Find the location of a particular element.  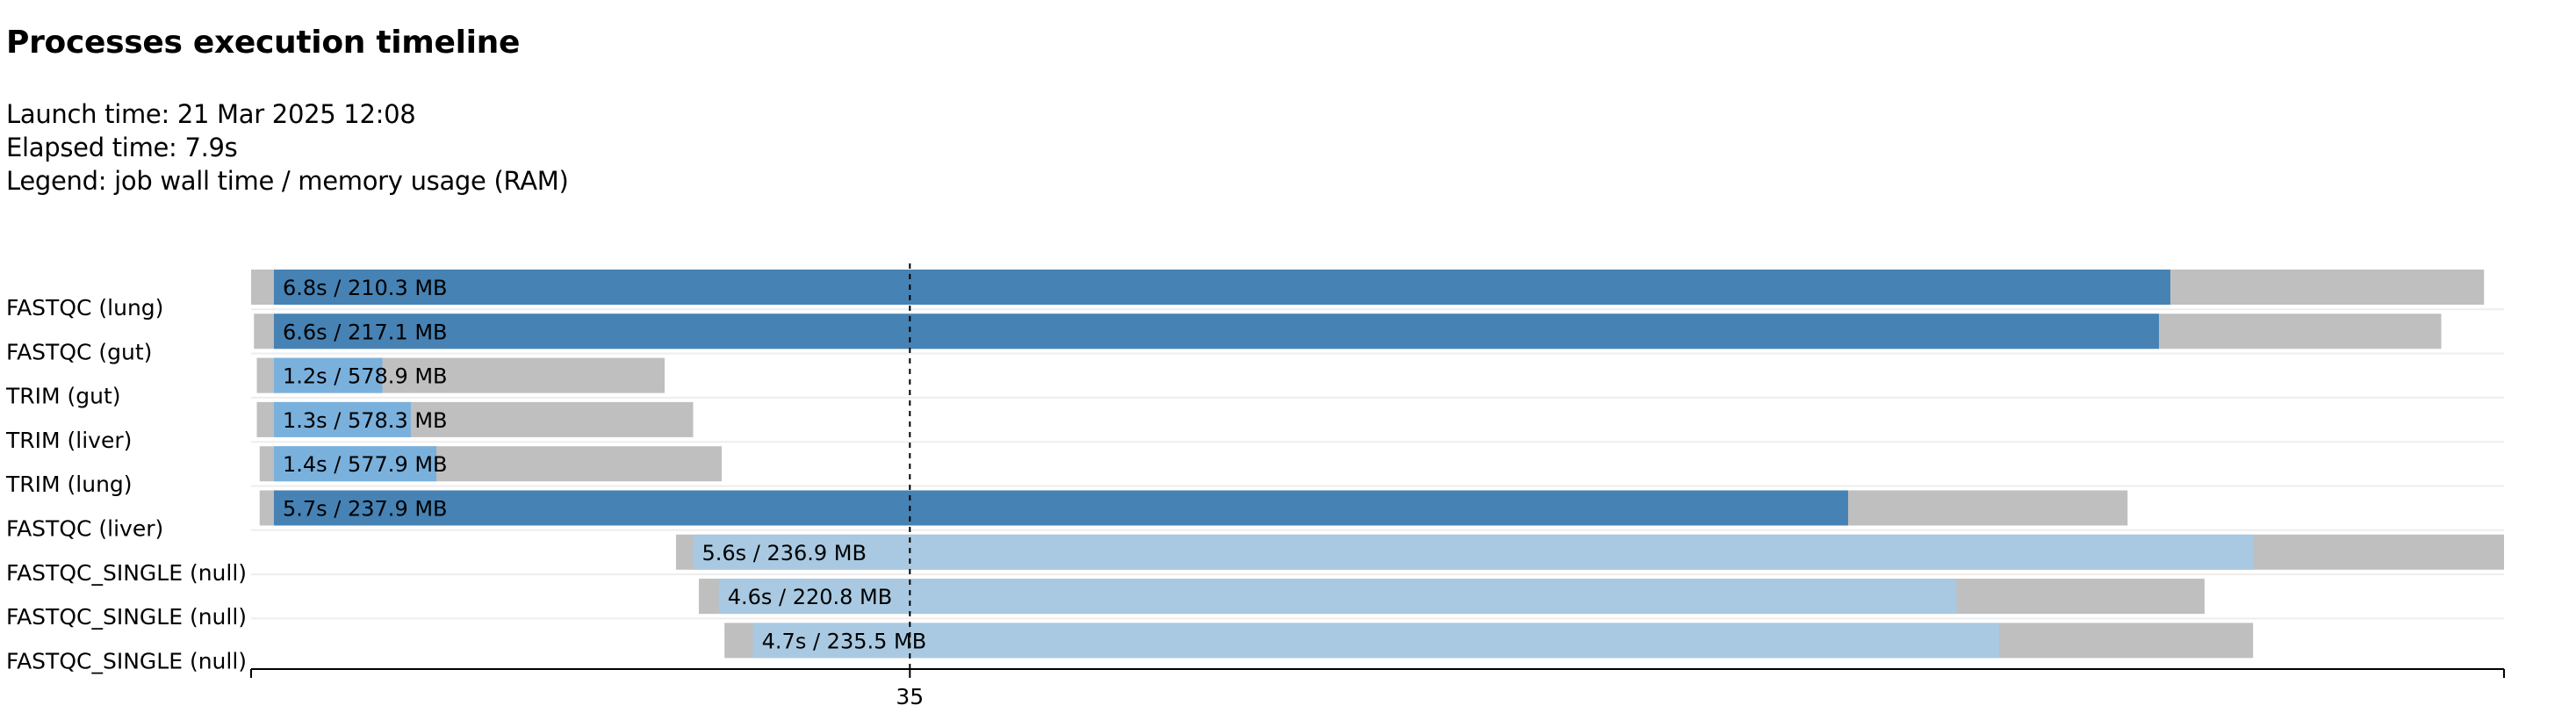

row-label: FASTQC (lung) is located at coordinates (84, 307).